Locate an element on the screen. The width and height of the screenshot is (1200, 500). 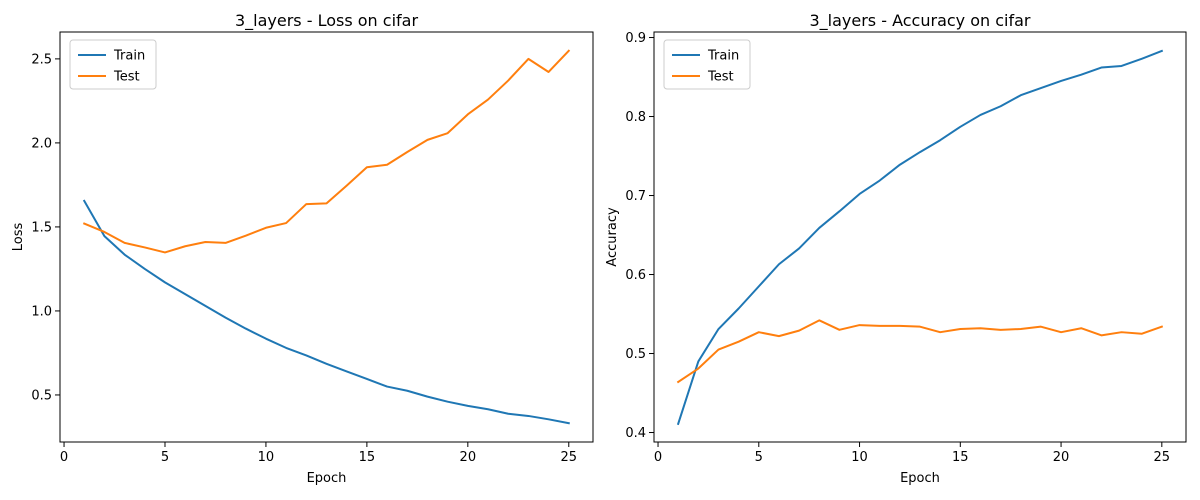
accuracy-chart-title: 3_layers - Accuracy on cifar is located at coordinates (919, 21).